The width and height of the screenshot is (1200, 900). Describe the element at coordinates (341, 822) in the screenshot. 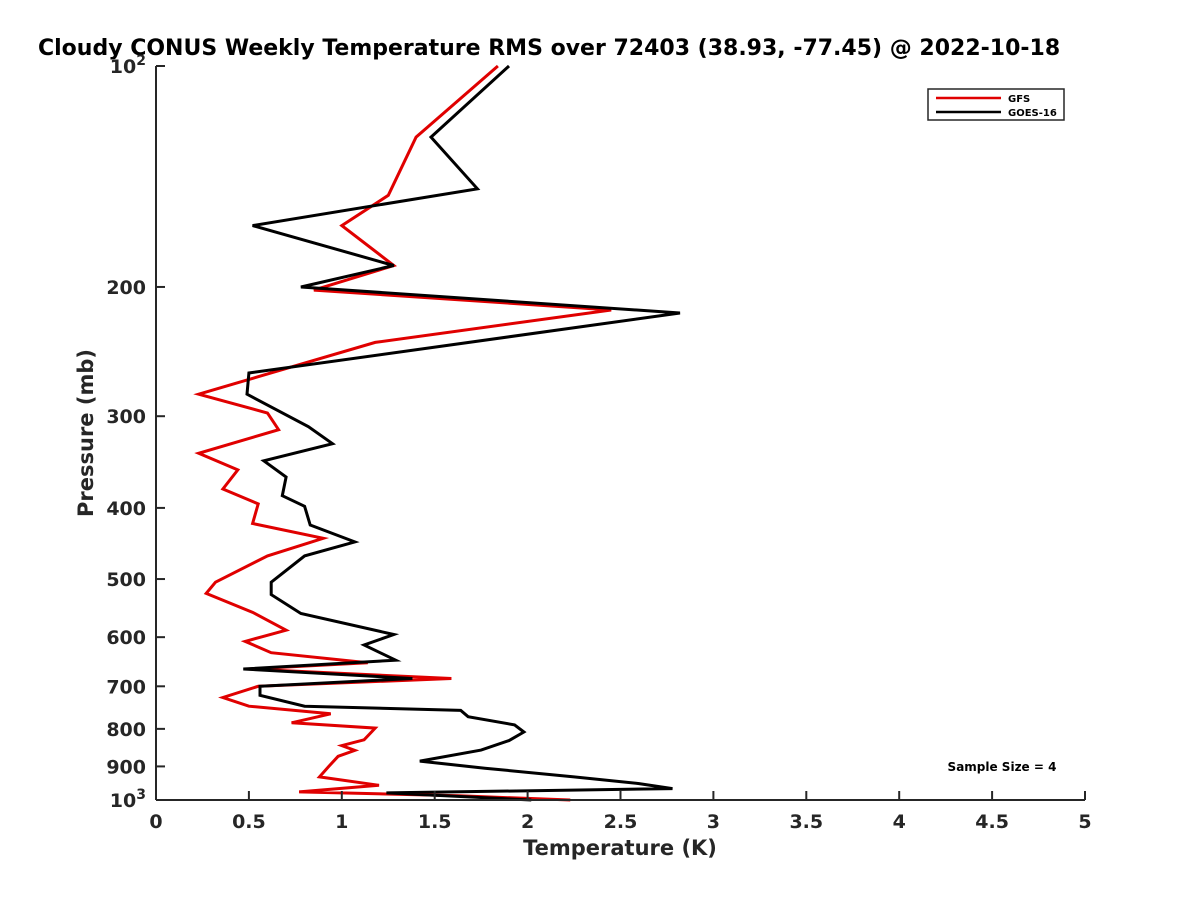

I see `x-tick-label: 1` at that location.